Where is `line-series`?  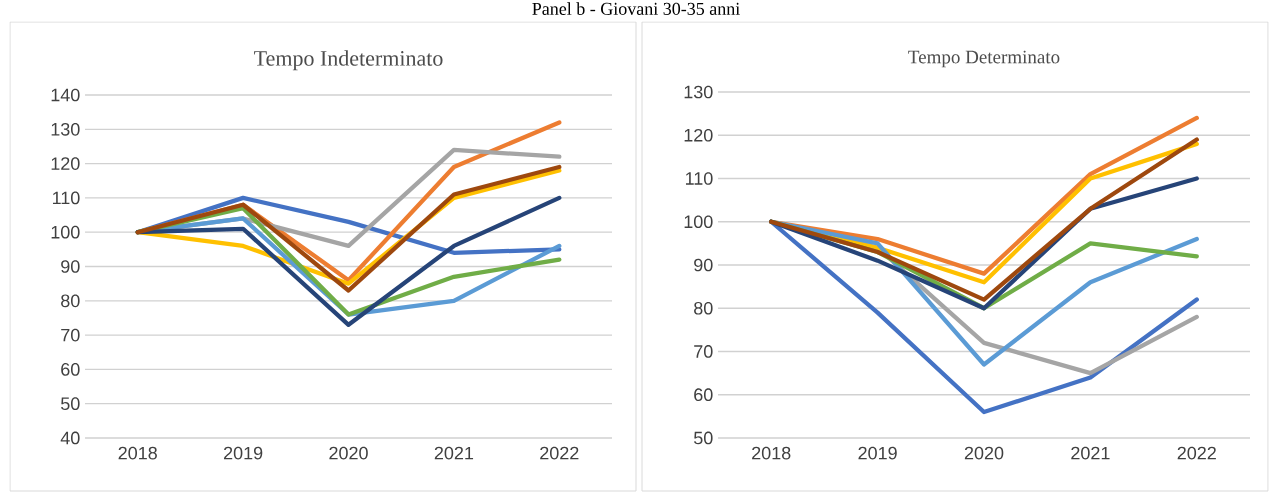
line-series is located at coordinates (984, 317).